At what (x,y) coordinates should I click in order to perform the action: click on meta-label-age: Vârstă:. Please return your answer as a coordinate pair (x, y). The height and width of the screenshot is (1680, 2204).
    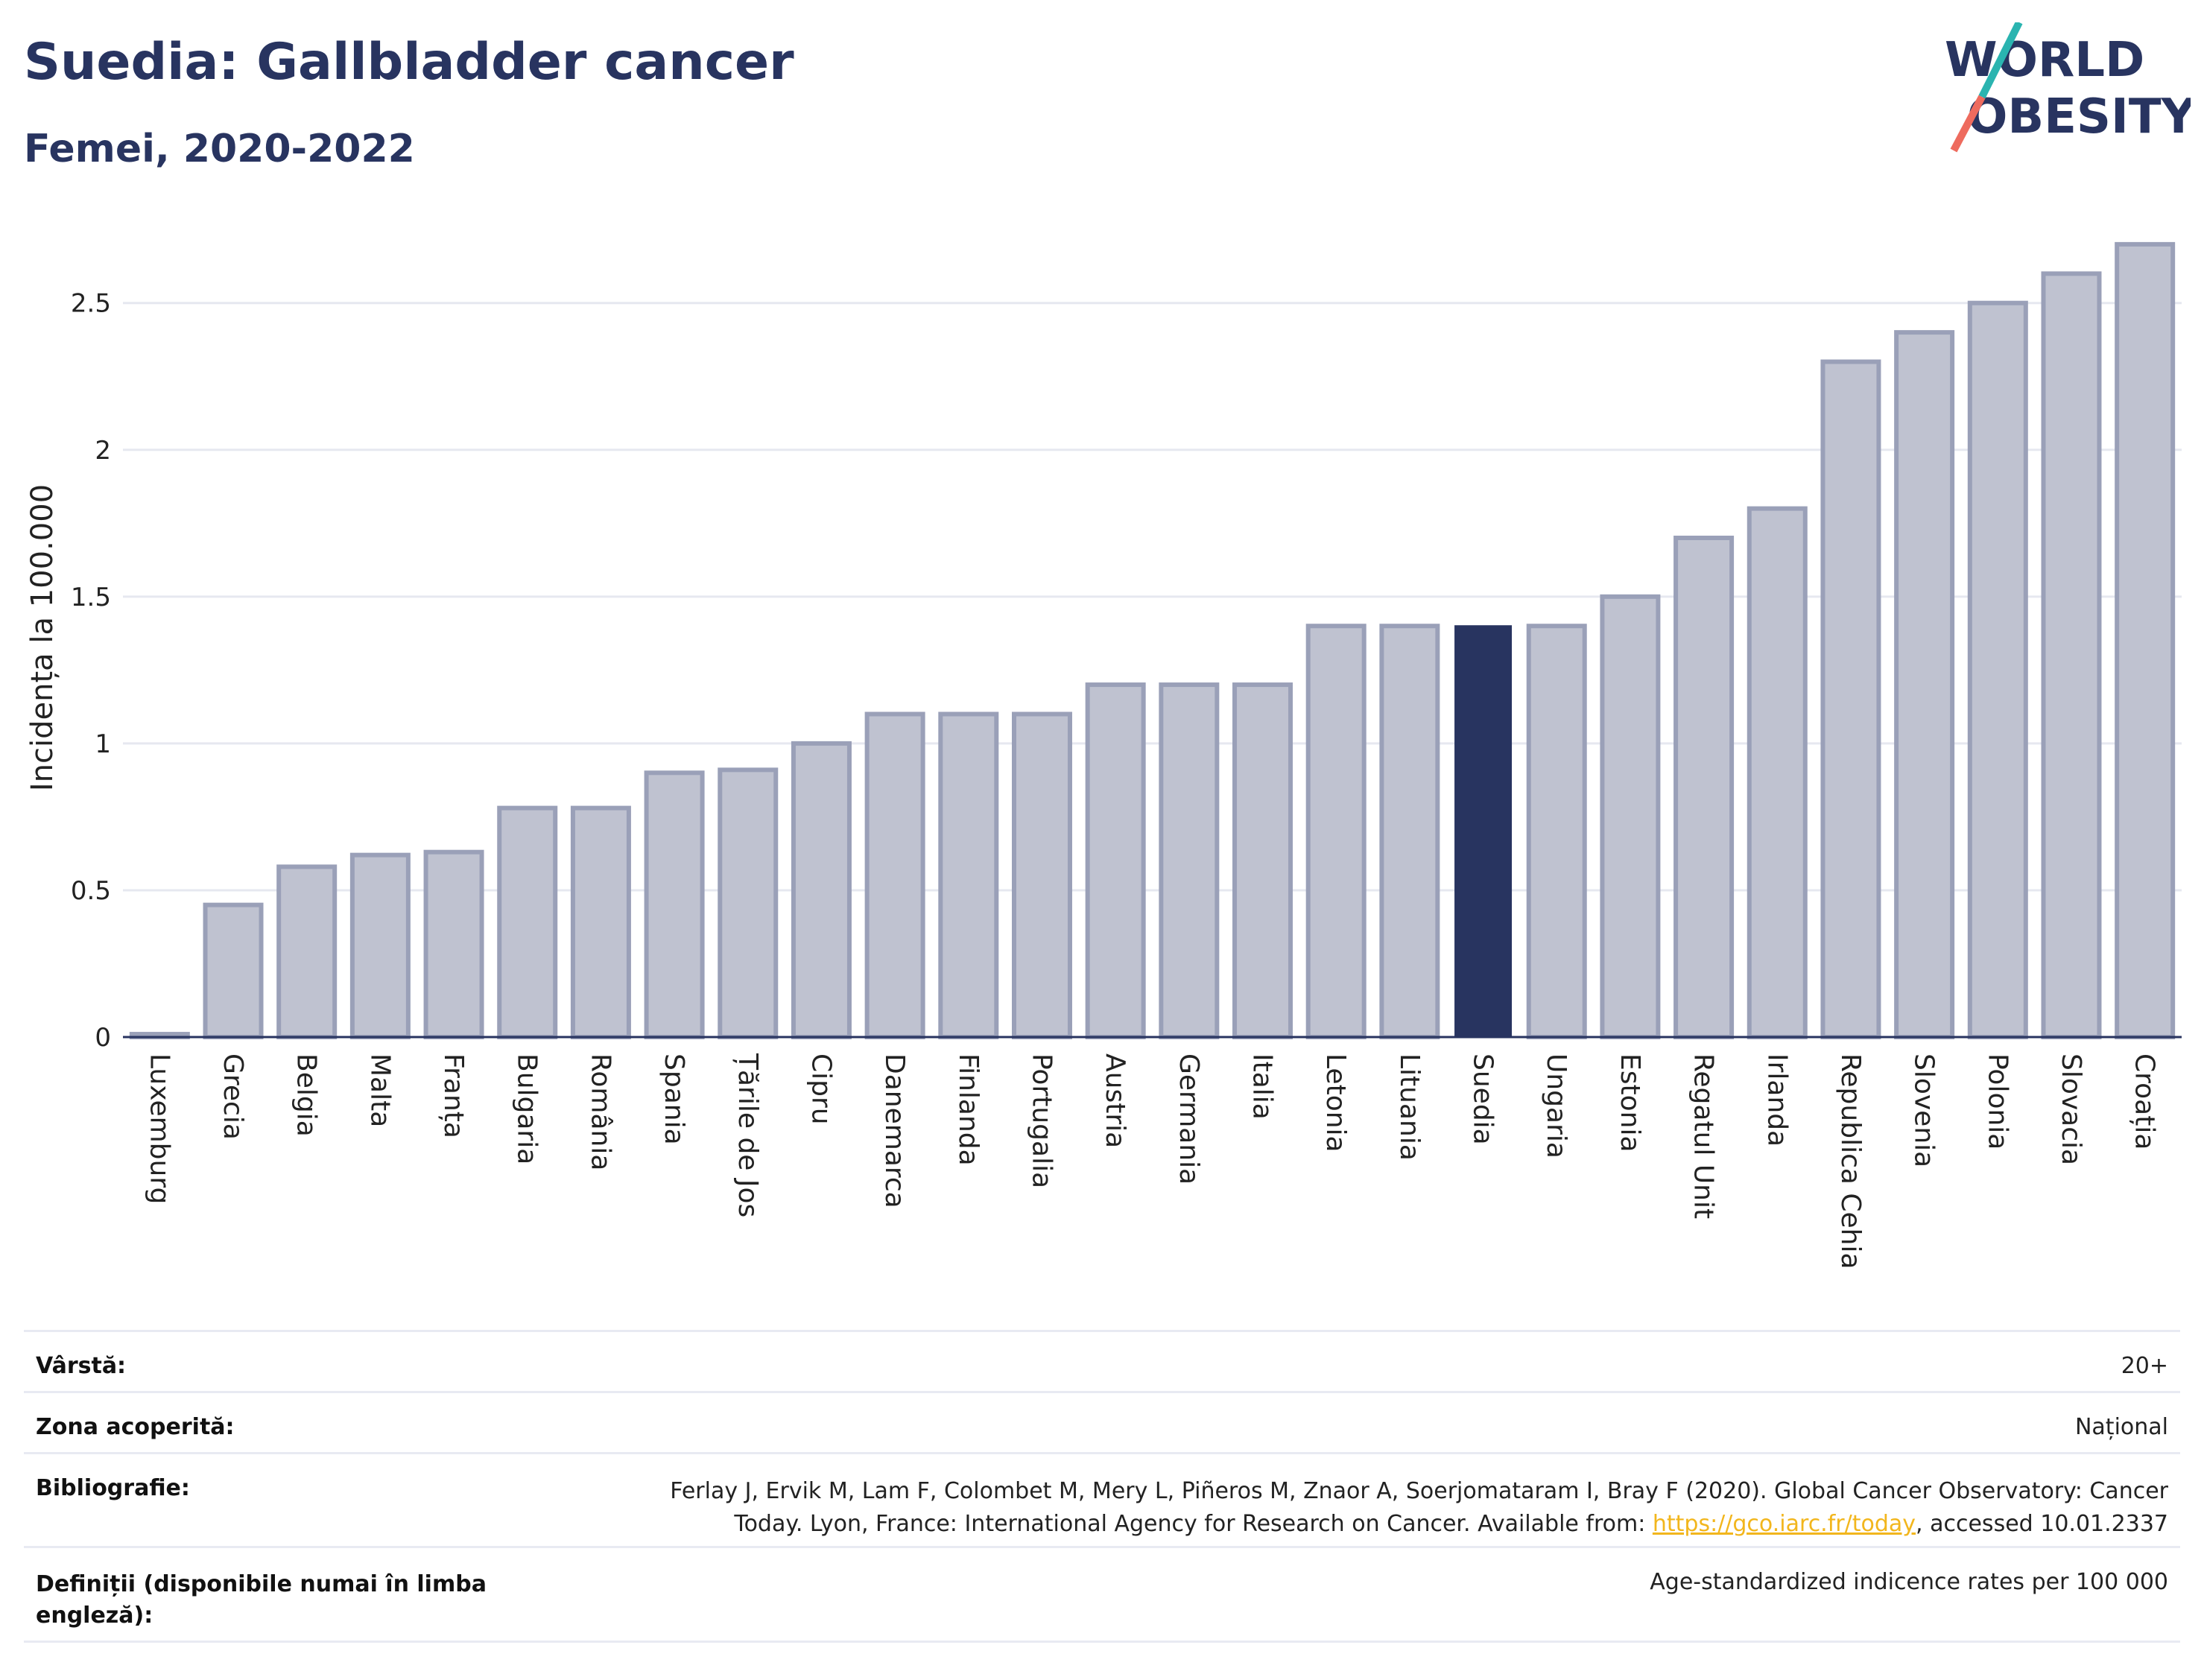
    Looking at the image, I should click on (81, 1366).